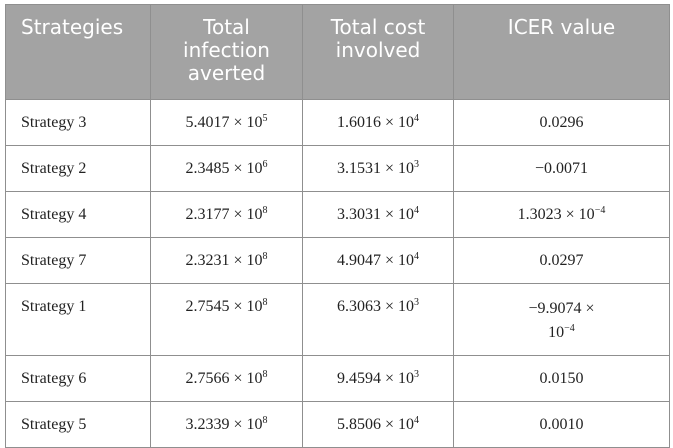 The image size is (673, 448). I want to click on strategy-cell: Strategy 6, so click(78, 378).